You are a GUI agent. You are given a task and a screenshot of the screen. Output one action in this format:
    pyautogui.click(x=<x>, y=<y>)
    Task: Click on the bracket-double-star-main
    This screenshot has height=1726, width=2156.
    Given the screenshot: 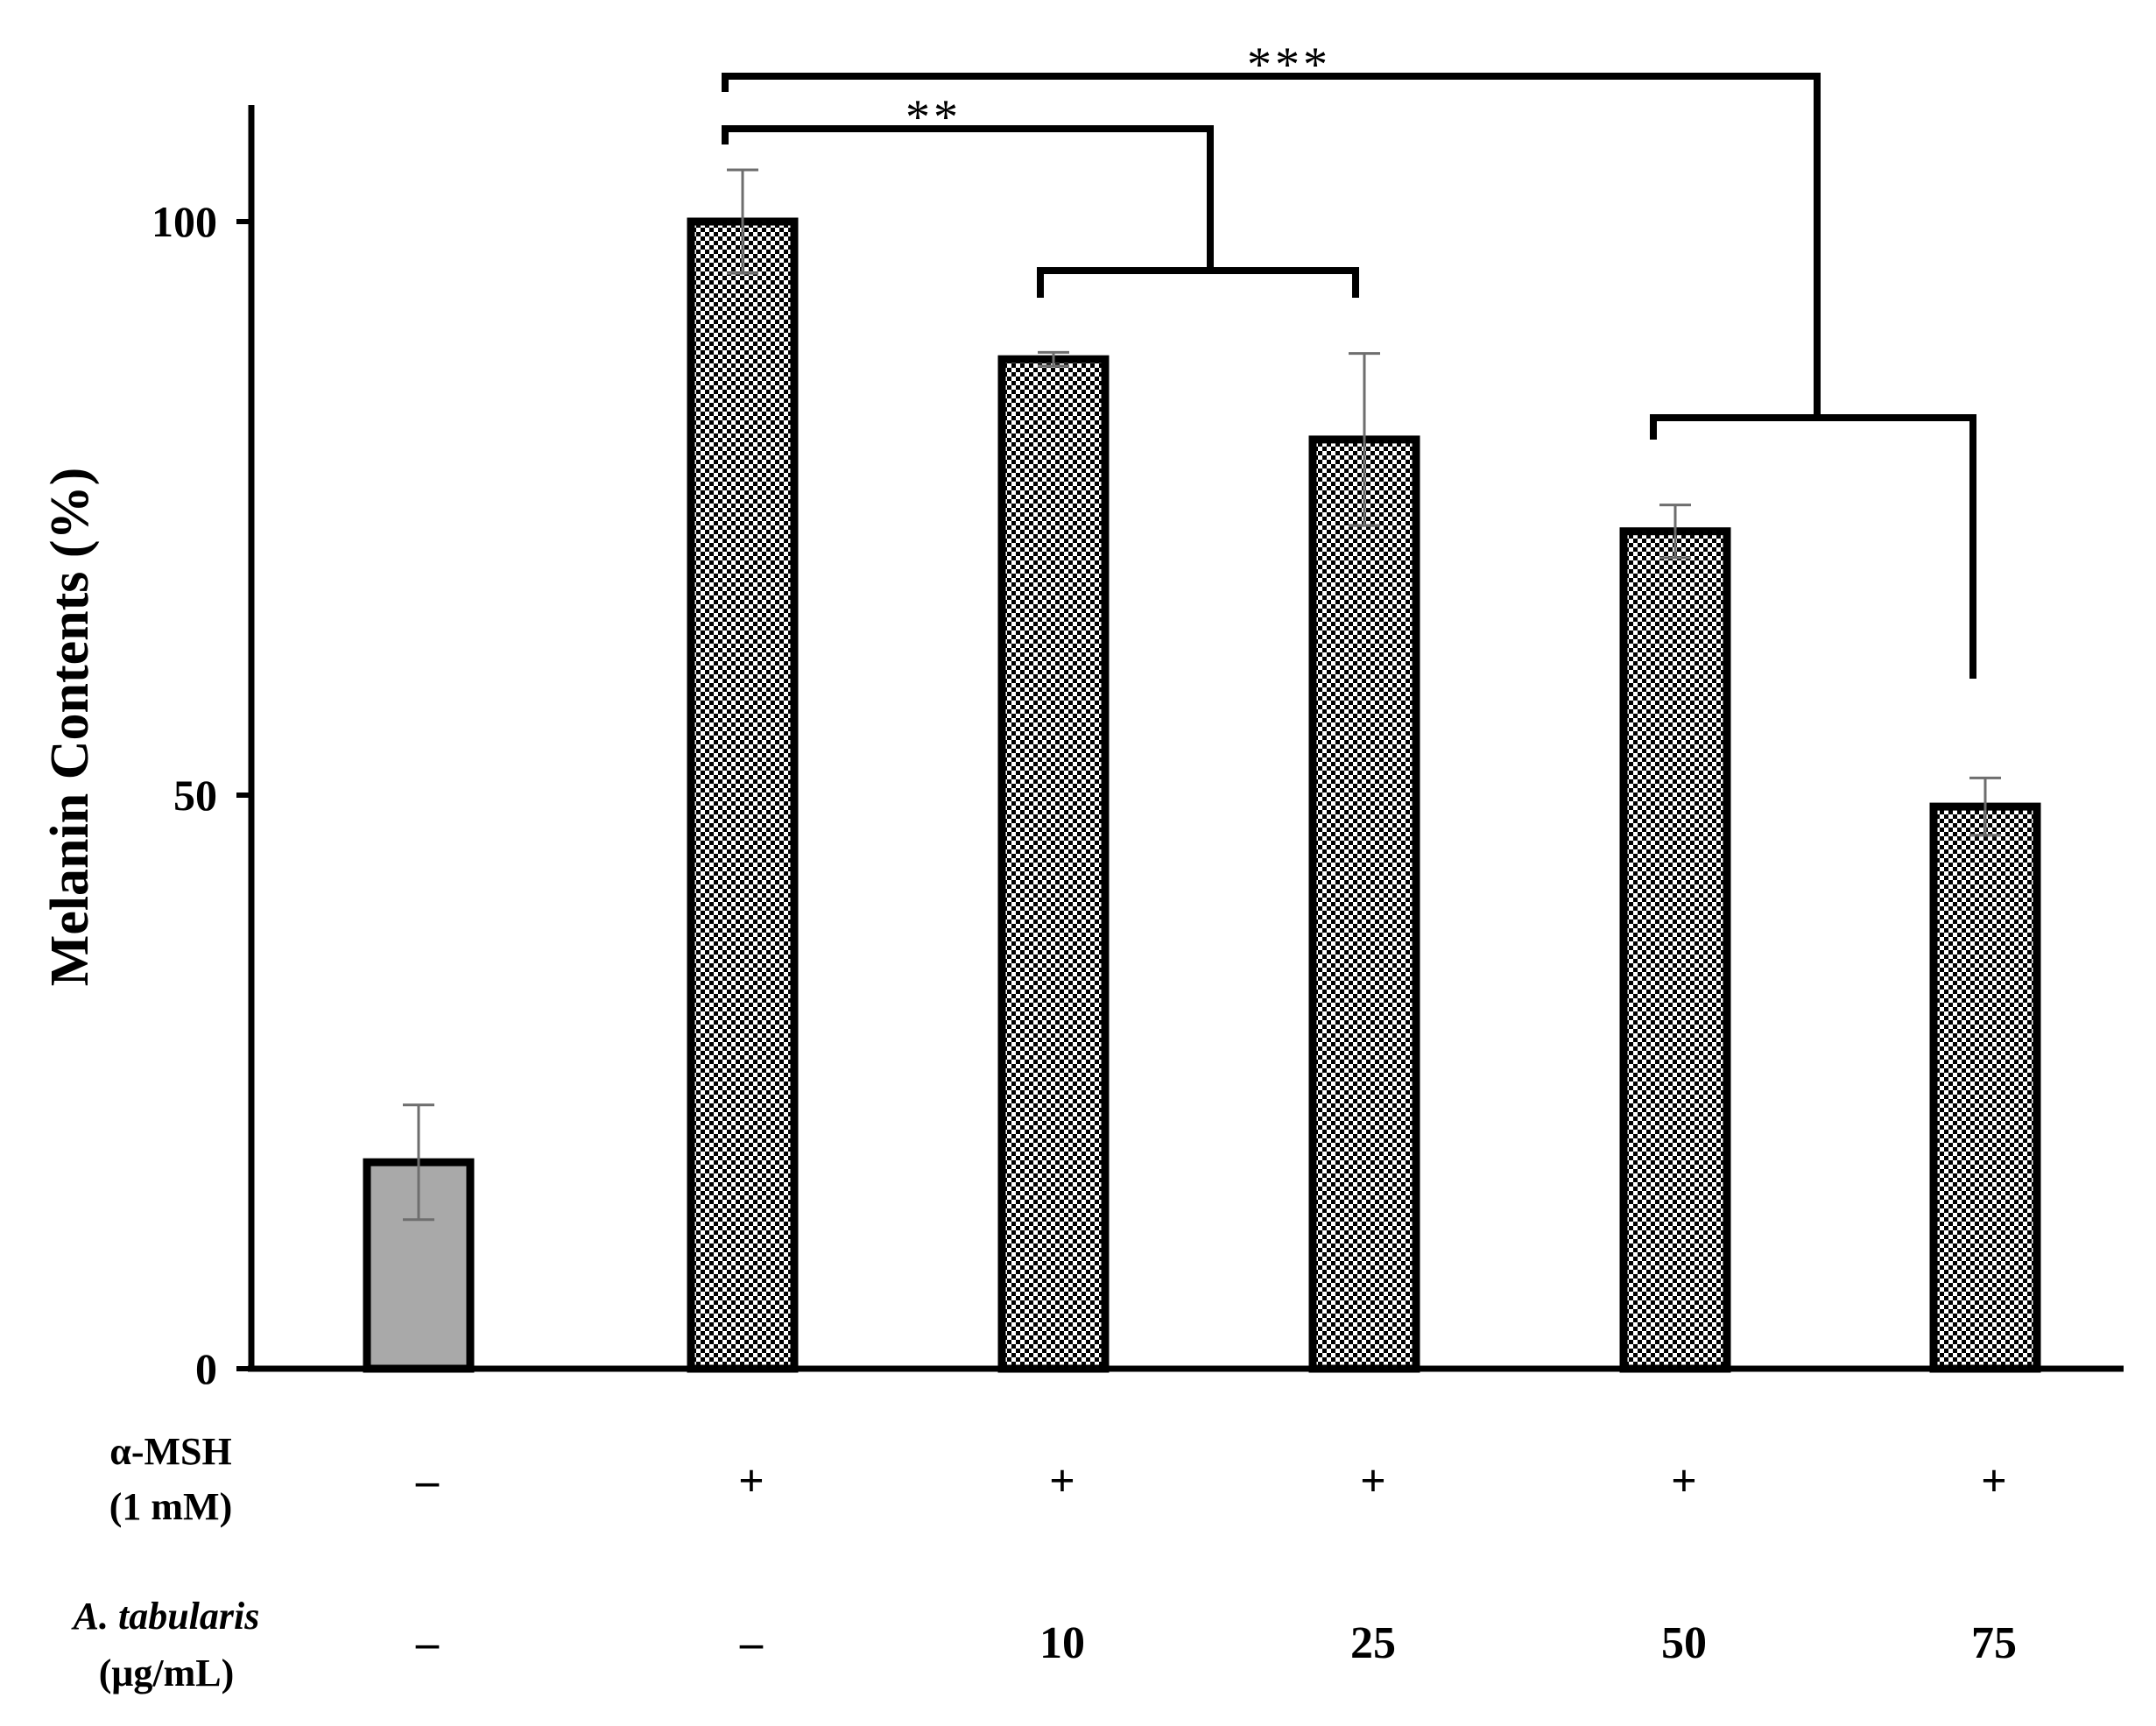 What is the action you would take?
    pyautogui.click(x=968, y=198)
    